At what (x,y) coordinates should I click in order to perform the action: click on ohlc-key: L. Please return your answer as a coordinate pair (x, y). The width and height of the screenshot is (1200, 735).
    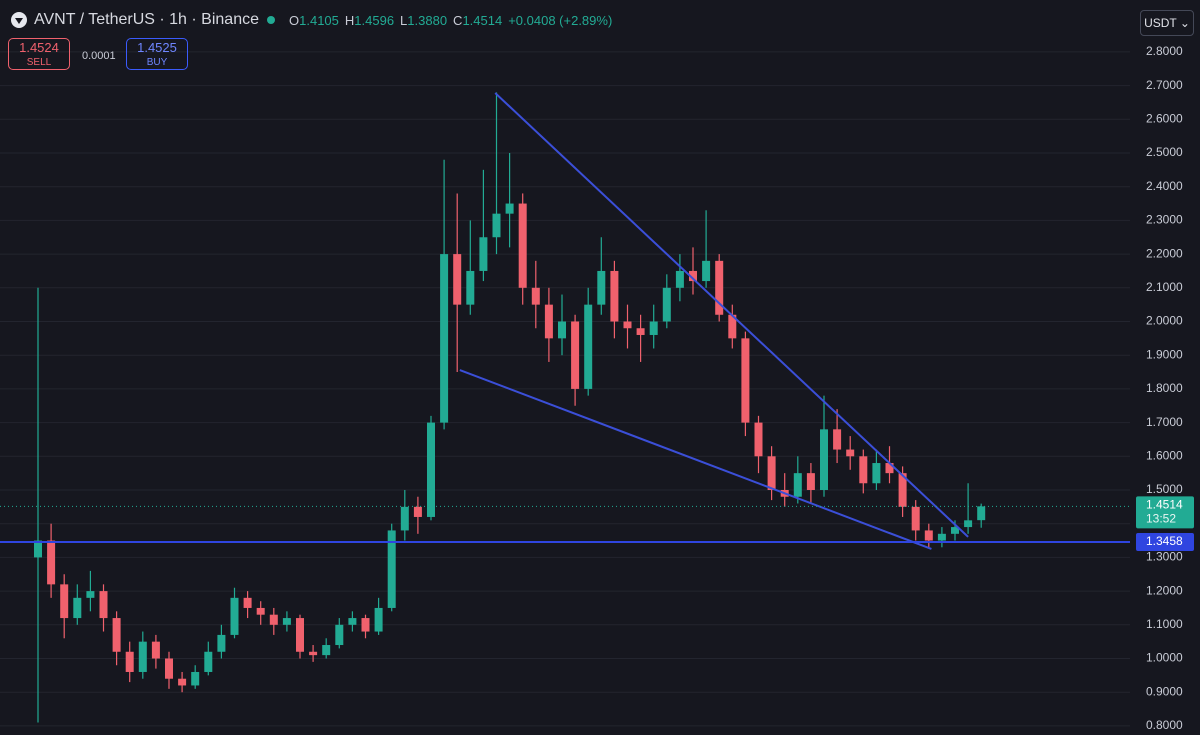
    Looking at the image, I should click on (404, 20).